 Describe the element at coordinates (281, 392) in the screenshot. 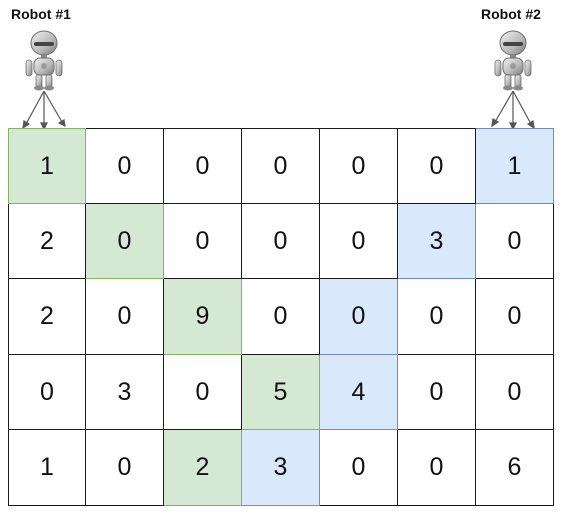

I see `grid-cell: 5` at that location.